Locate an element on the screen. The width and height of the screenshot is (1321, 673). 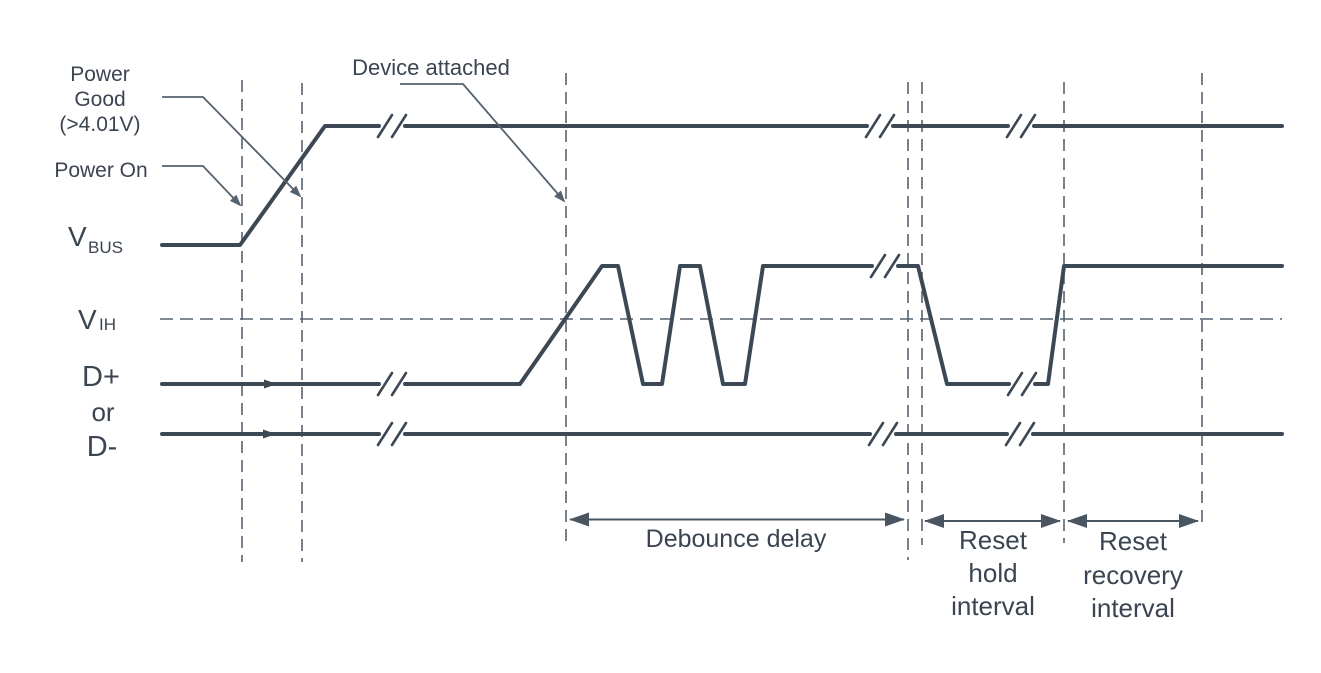
vbus-label: V is located at coordinates (77, 236).